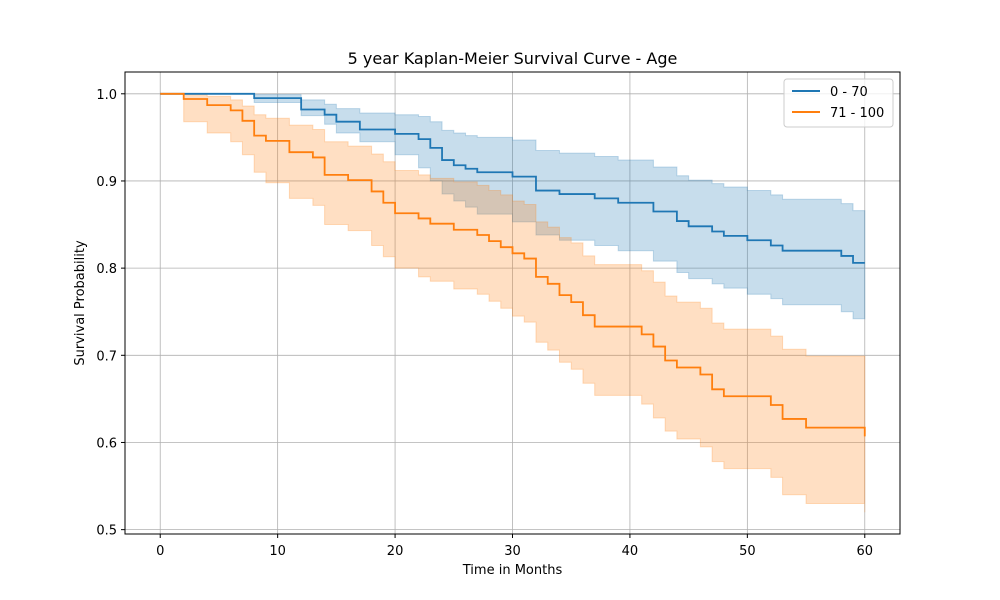 The image size is (1000, 600). I want to click on legend-label-series-1: 0 - 70, so click(849, 92).